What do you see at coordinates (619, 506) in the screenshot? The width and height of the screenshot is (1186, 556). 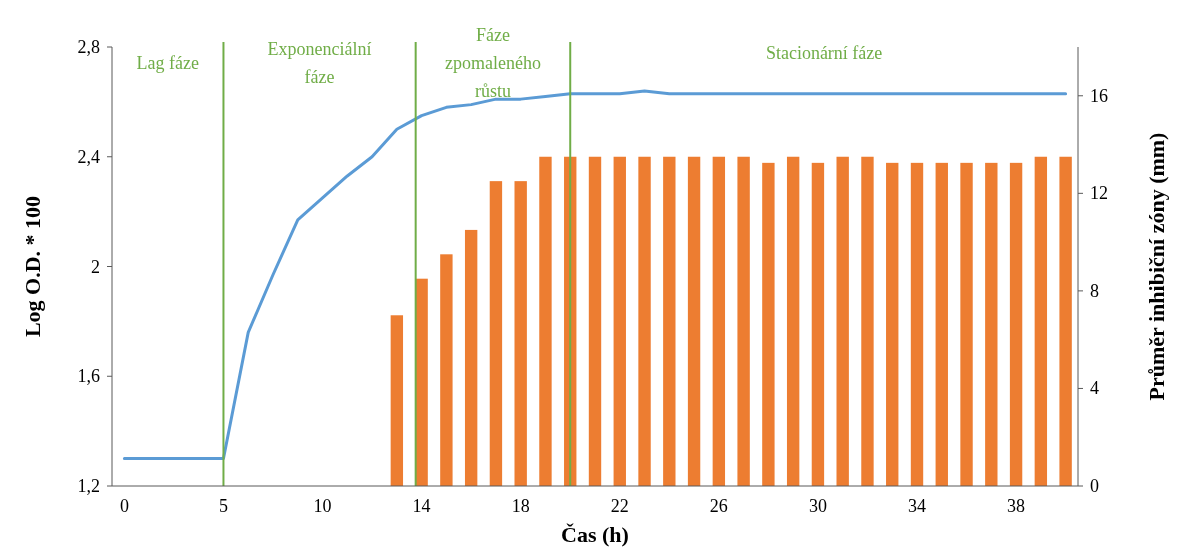 I see `x-tick-label: 22` at bounding box center [619, 506].